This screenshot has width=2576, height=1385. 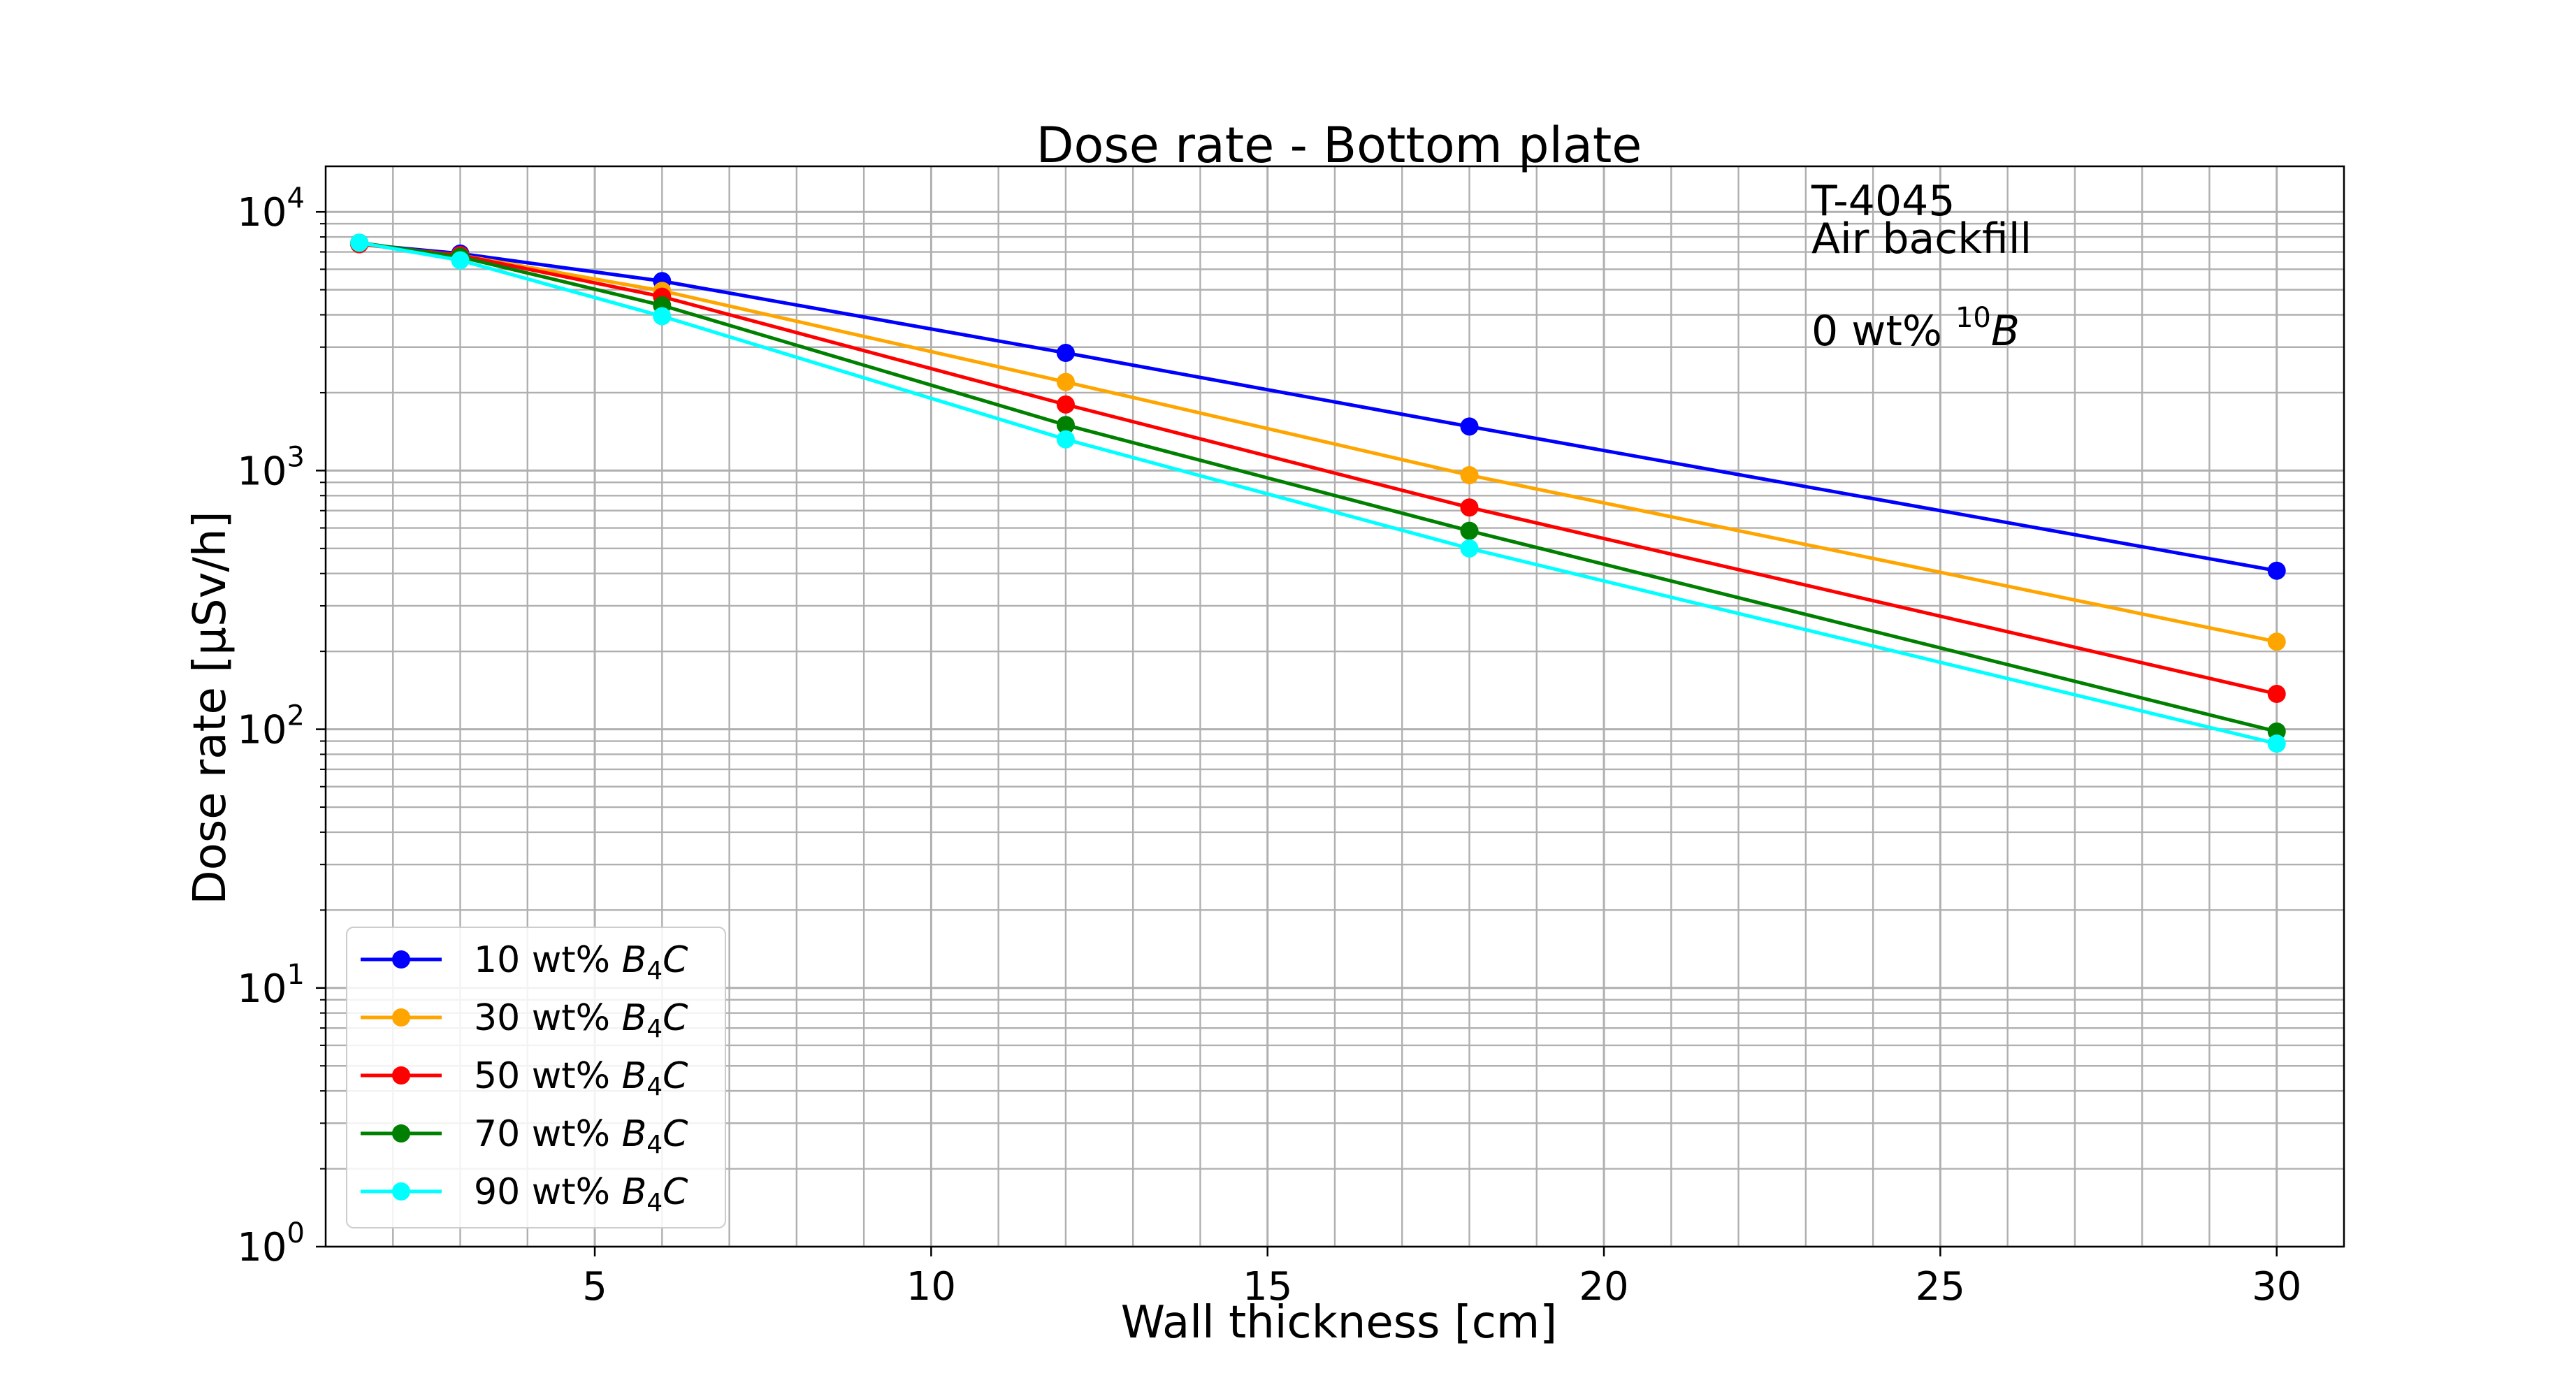 What do you see at coordinates (1339, 1323) in the screenshot?
I see `x-axis-label: Wall thickness [cm]` at bounding box center [1339, 1323].